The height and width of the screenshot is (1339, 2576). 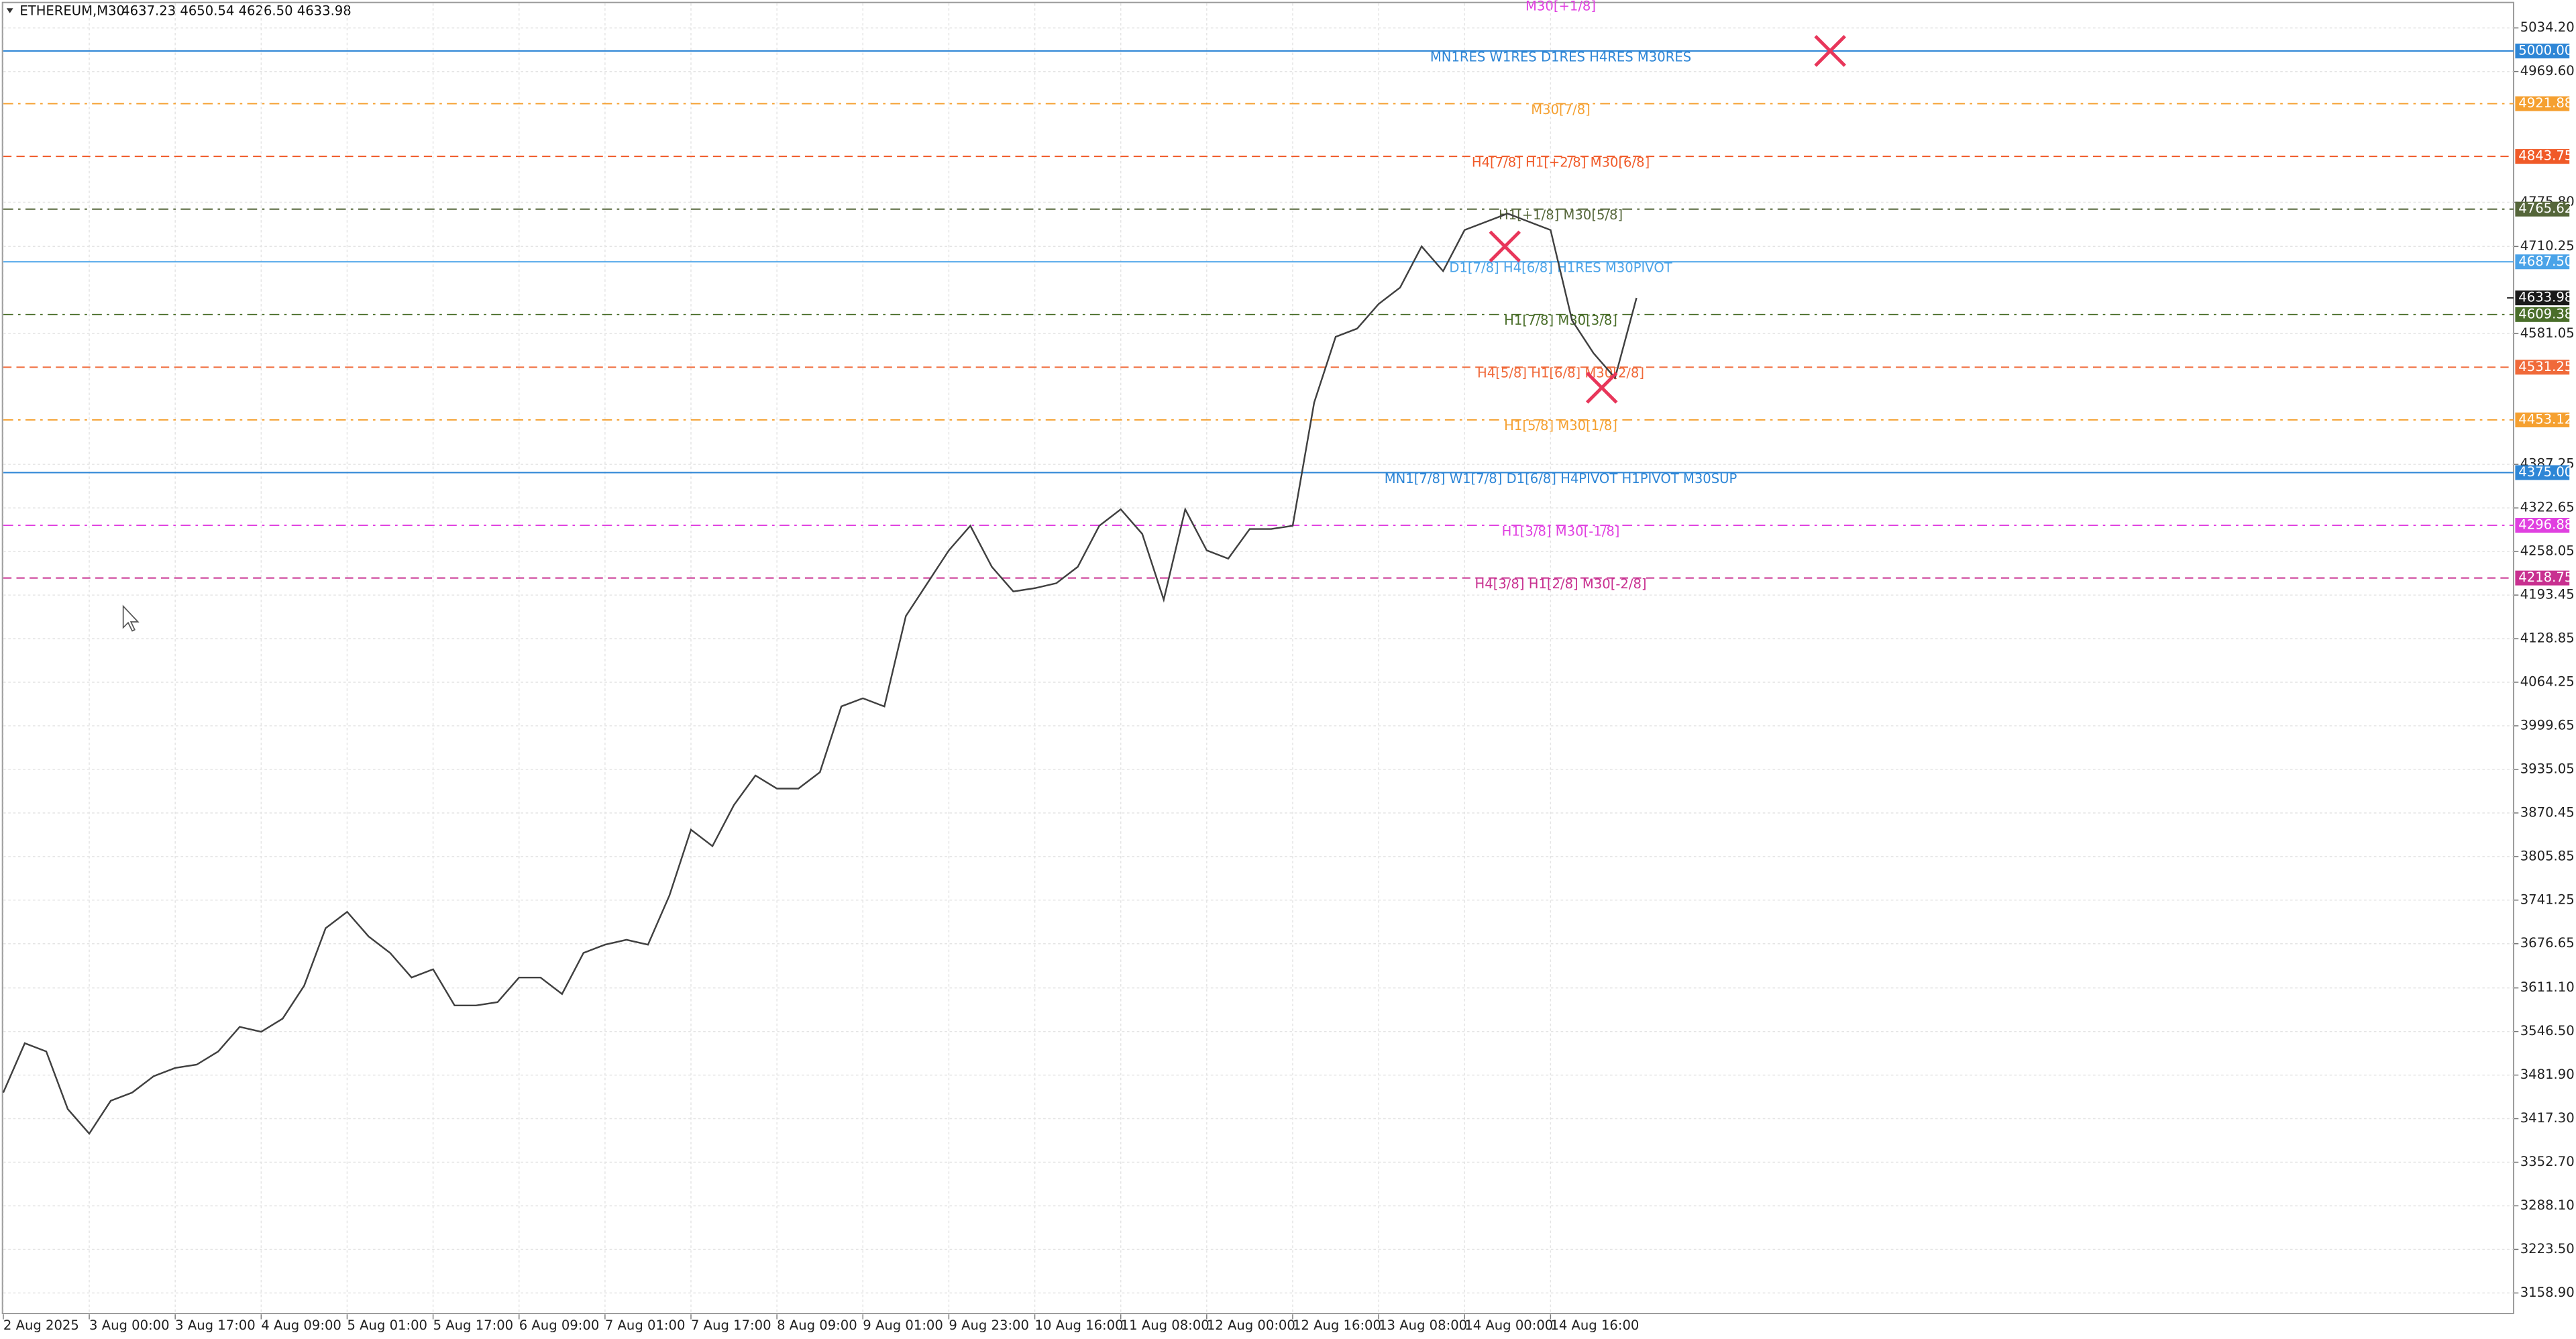 What do you see at coordinates (2547, 855) in the screenshot?
I see `y-tick-label: 3805.85` at bounding box center [2547, 855].